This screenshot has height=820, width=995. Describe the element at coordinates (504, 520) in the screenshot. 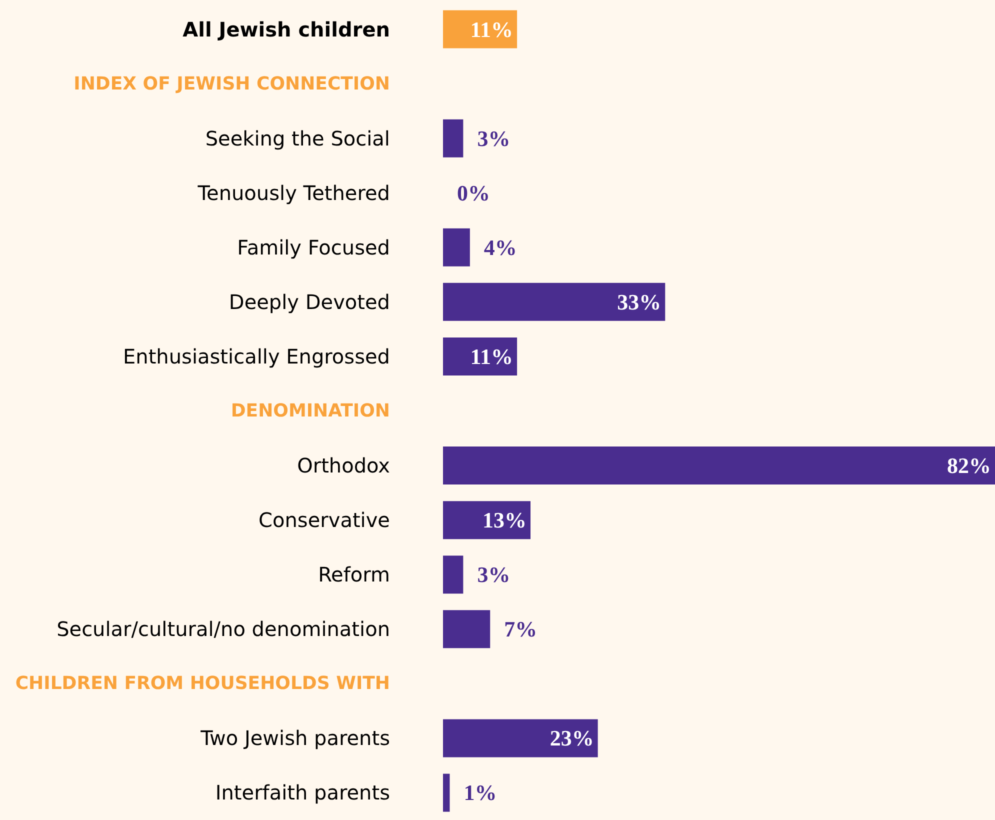

I see `data-label: 13%` at that location.